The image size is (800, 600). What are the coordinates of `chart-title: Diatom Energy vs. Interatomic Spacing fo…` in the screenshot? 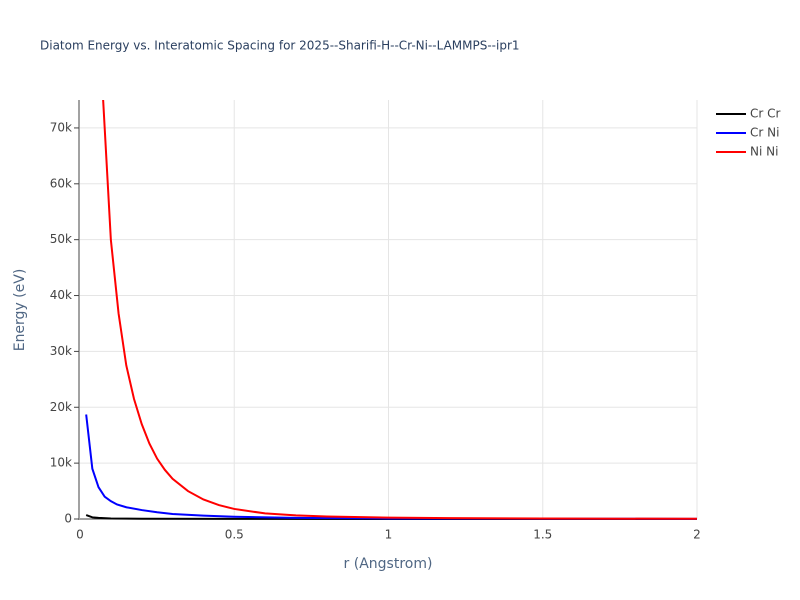 It's located at (280, 46).